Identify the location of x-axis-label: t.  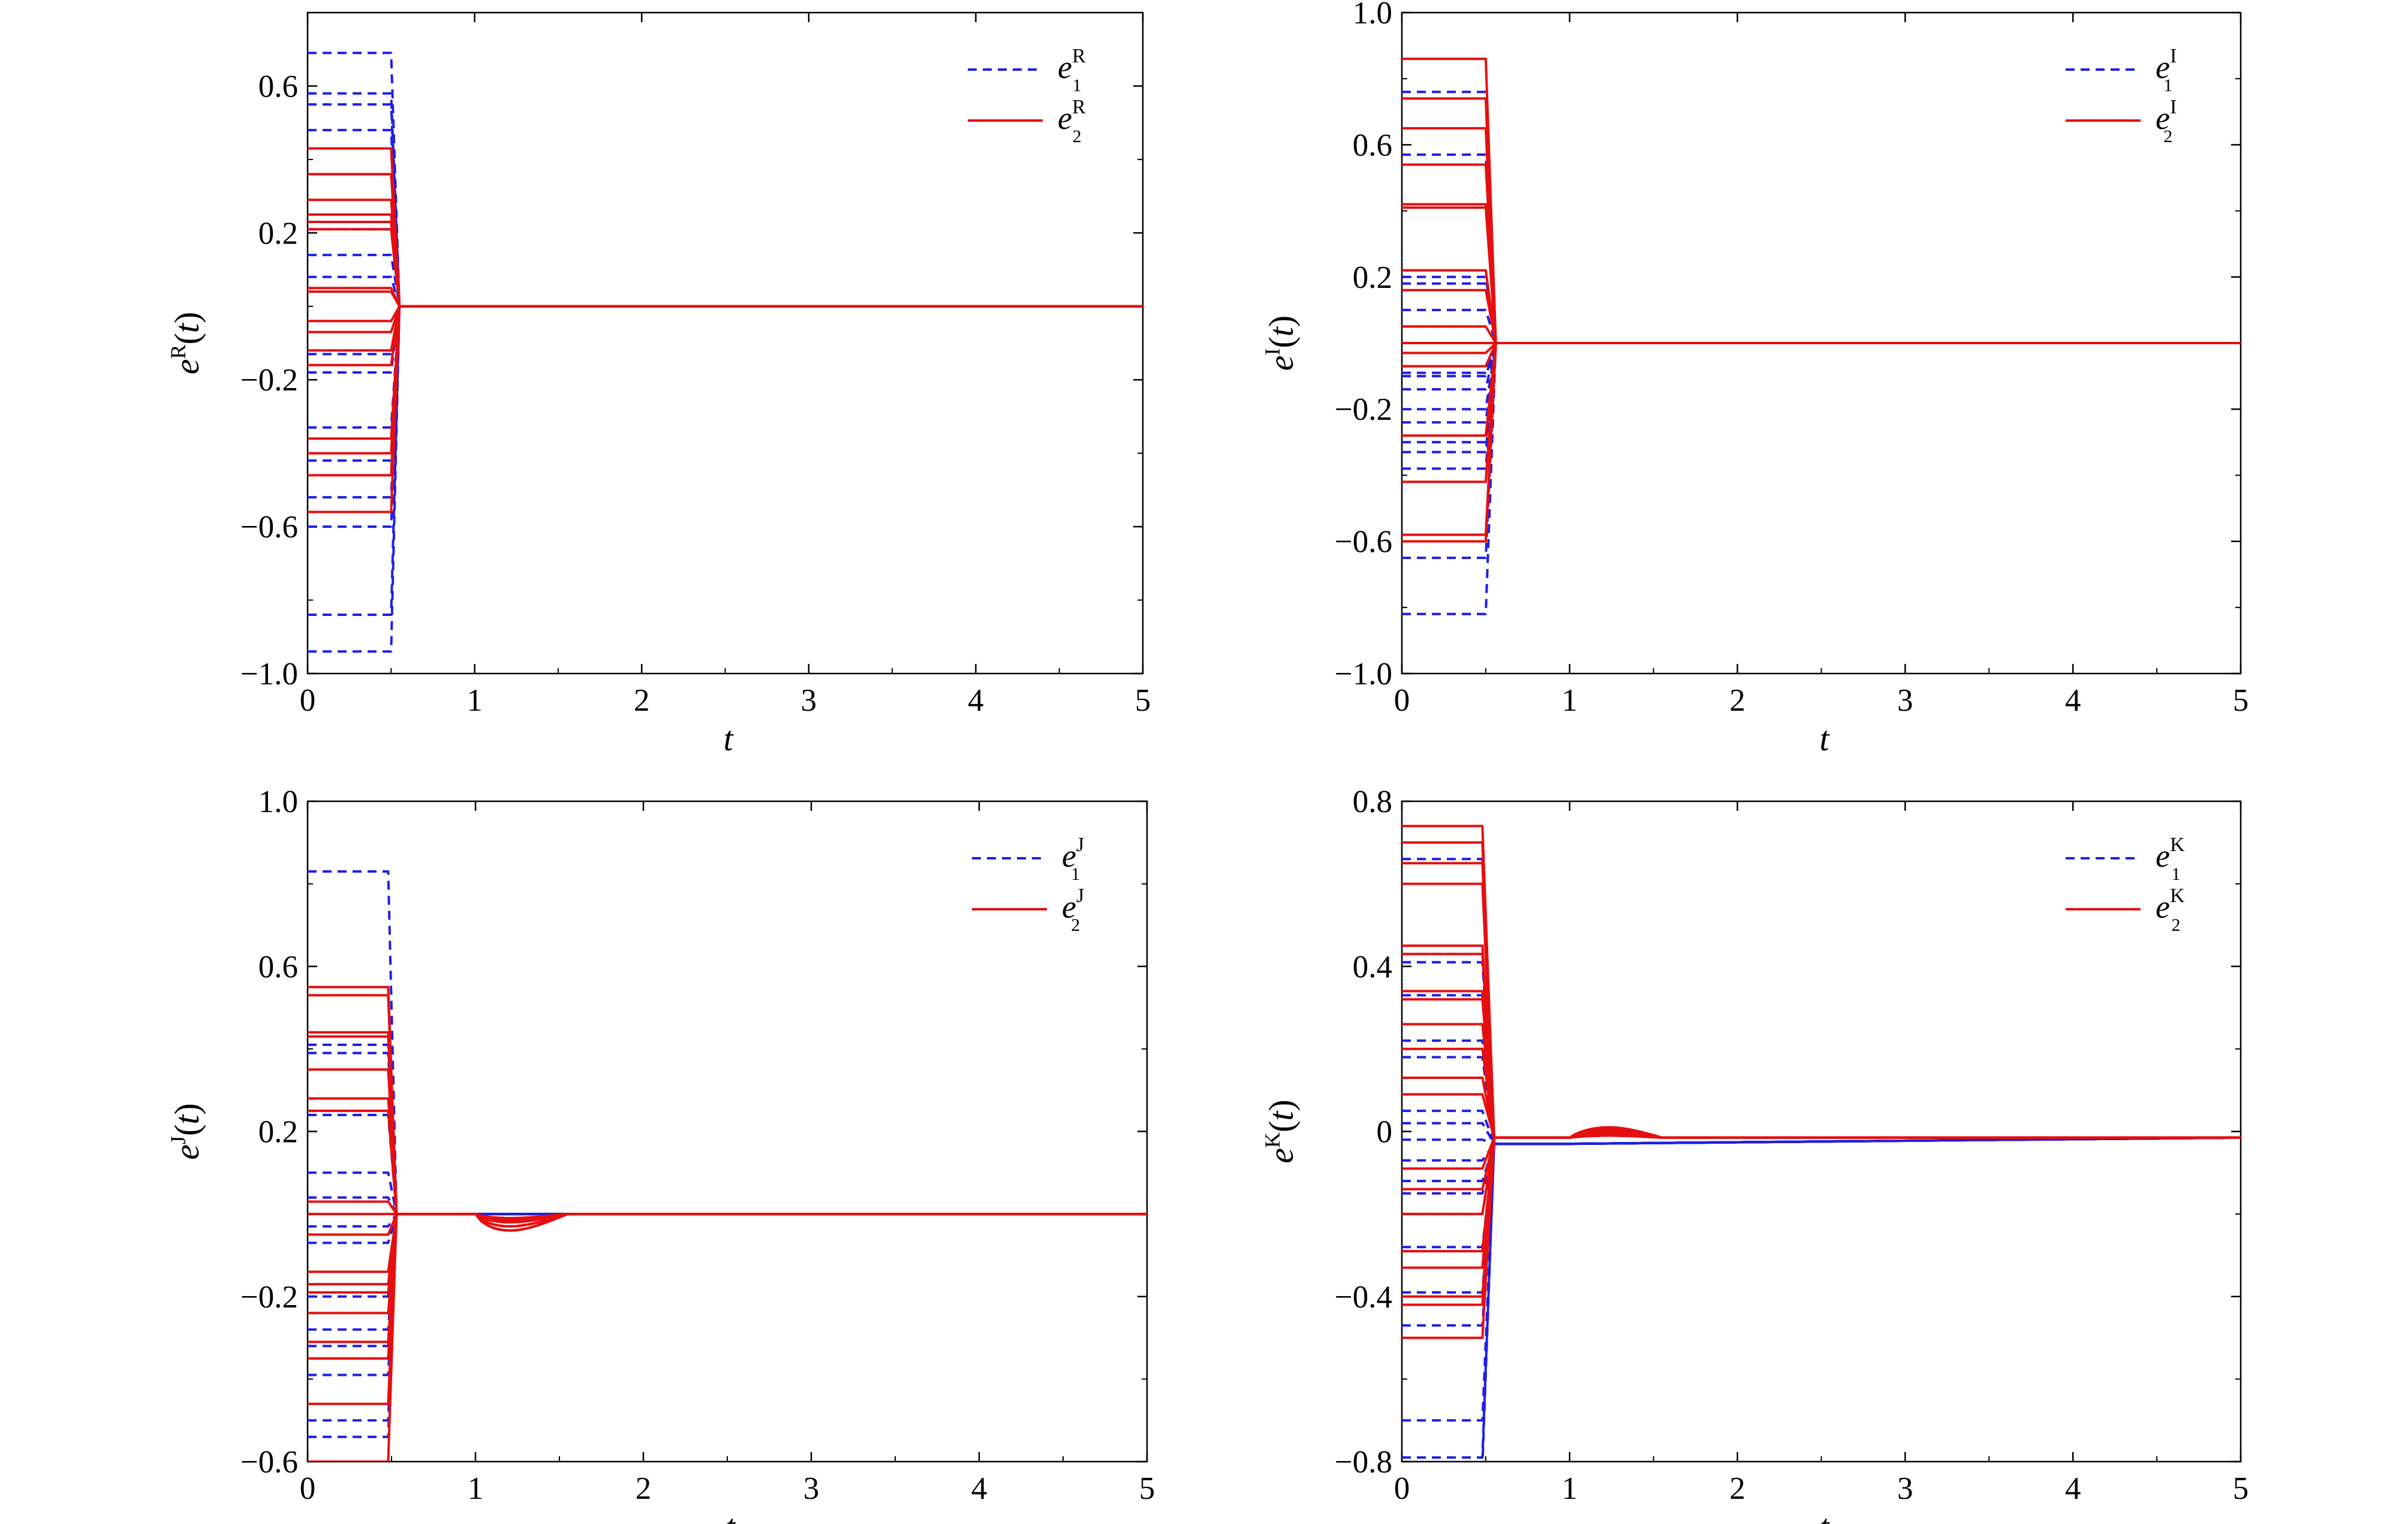
(728, 738).